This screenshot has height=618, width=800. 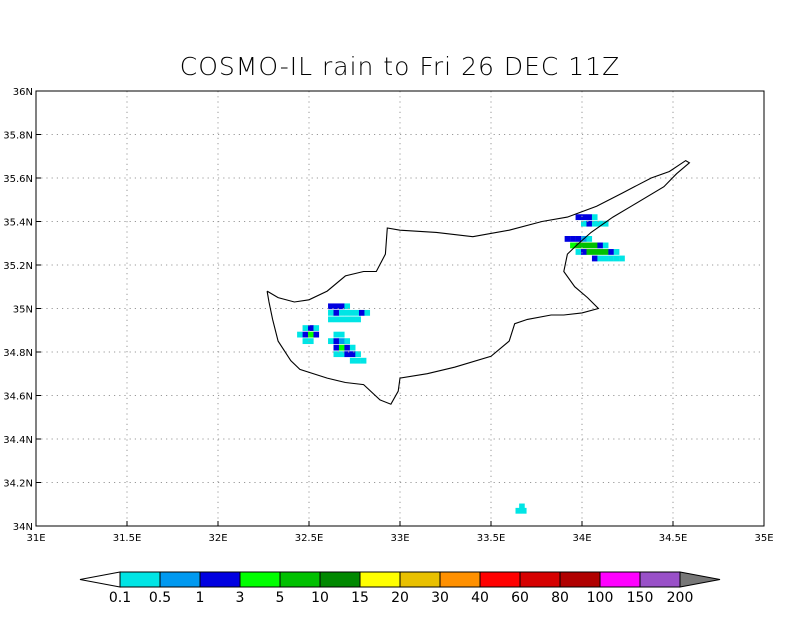 What do you see at coordinates (399, 538) in the screenshot?
I see `lon-tick-label: 33E` at bounding box center [399, 538].